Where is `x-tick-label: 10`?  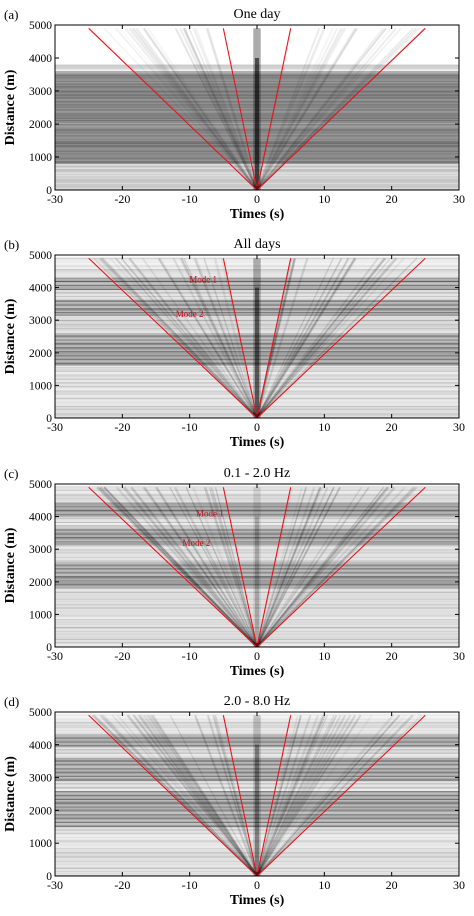
x-tick-label: 10 is located at coordinates (324, 656).